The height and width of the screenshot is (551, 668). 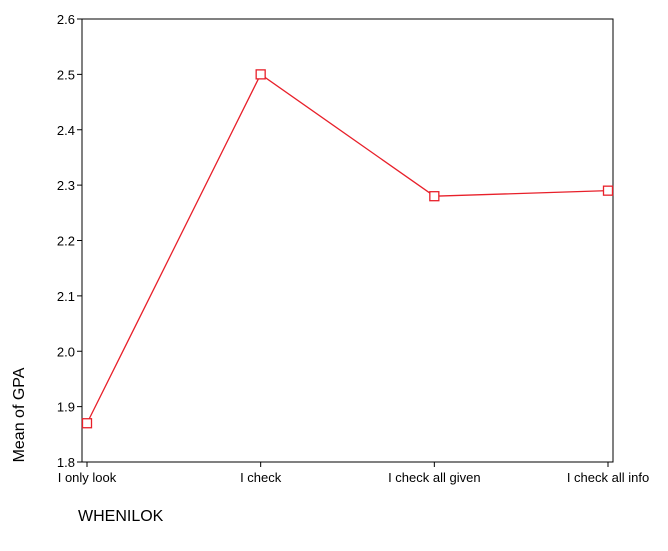 What do you see at coordinates (66, 74) in the screenshot?
I see `y-tick-label: 2.5` at bounding box center [66, 74].